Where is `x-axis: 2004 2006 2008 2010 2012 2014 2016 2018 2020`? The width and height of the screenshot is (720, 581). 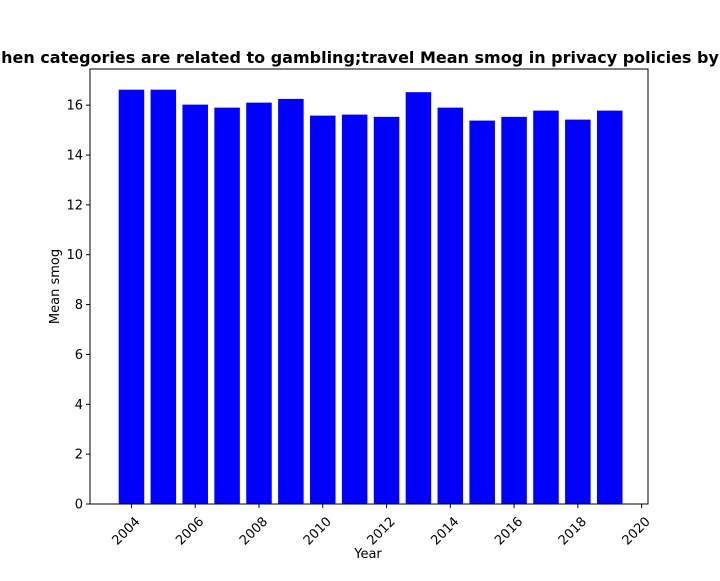
x-axis: 2004 2006 2008 2010 2012 2014 2016 2018 2020 is located at coordinates (381, 526).